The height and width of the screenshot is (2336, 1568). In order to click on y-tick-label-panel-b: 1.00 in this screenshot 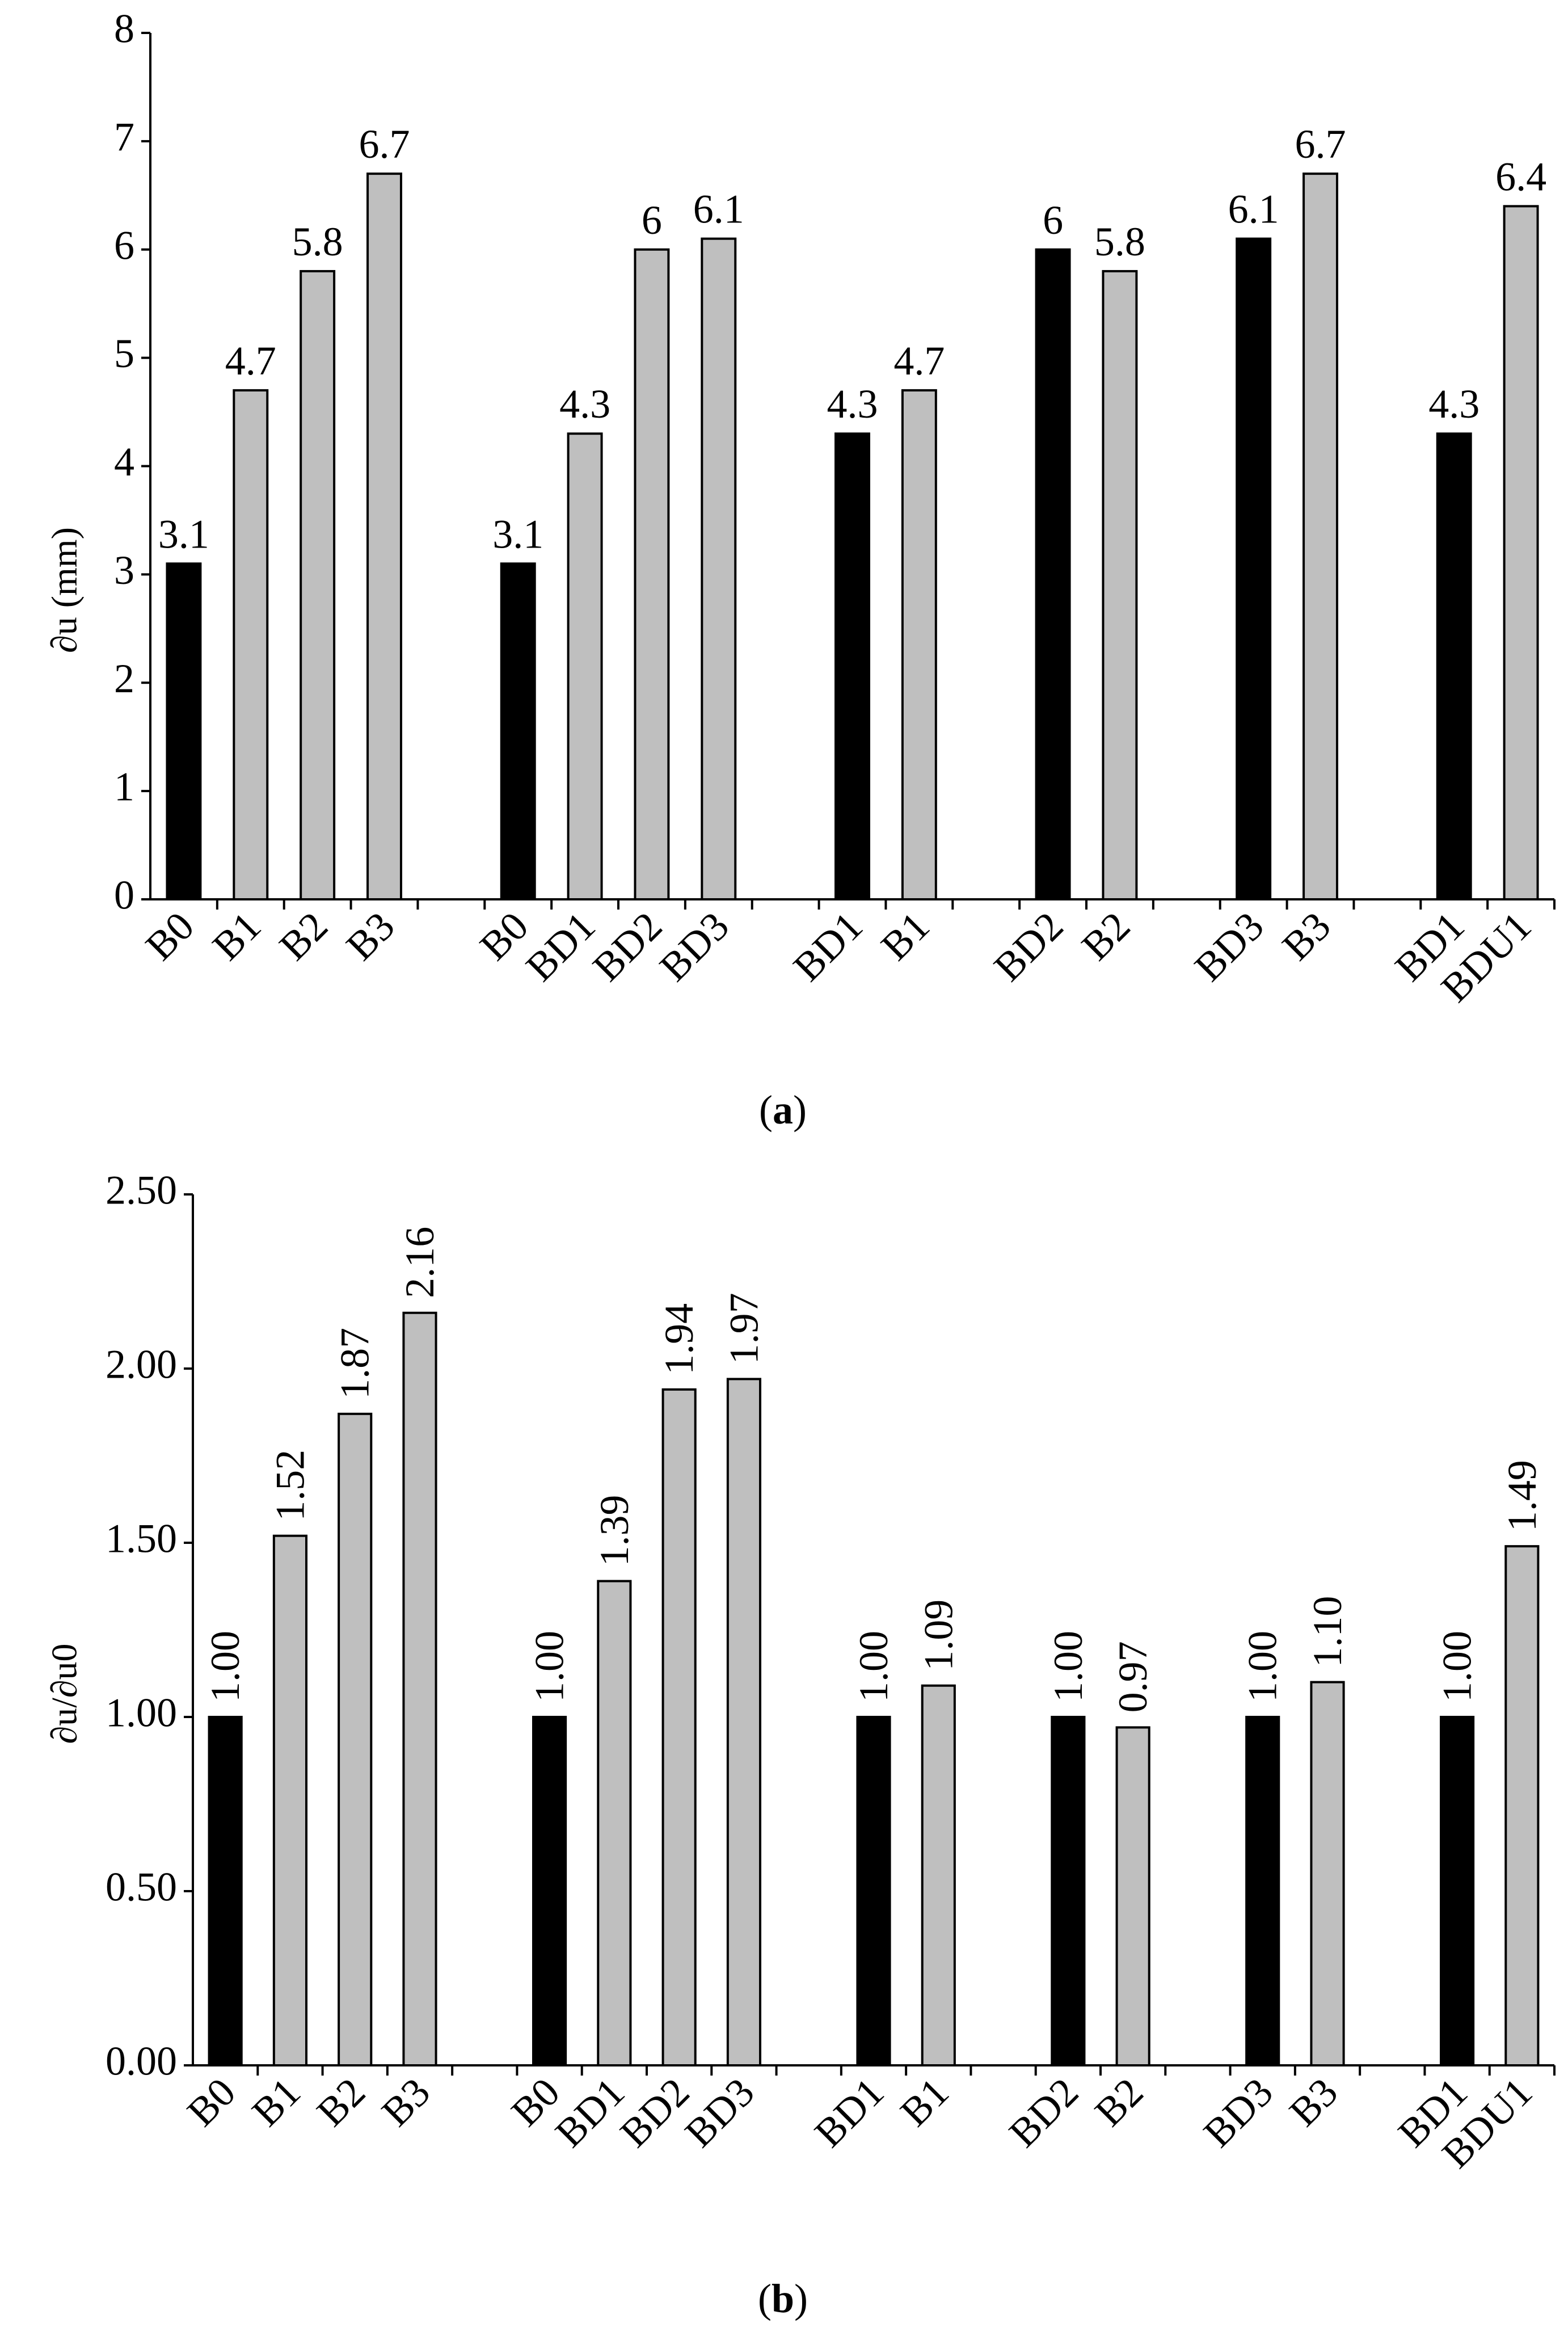, I will do `click(141, 1713)`.